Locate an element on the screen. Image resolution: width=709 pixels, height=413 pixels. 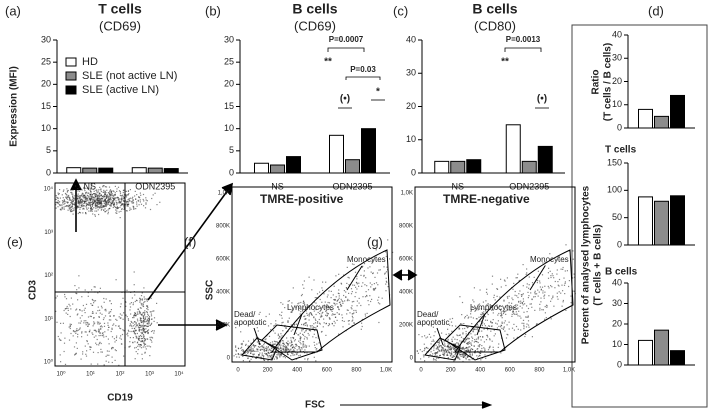
y-tick-label: 10 is located at coordinates (617, 104).